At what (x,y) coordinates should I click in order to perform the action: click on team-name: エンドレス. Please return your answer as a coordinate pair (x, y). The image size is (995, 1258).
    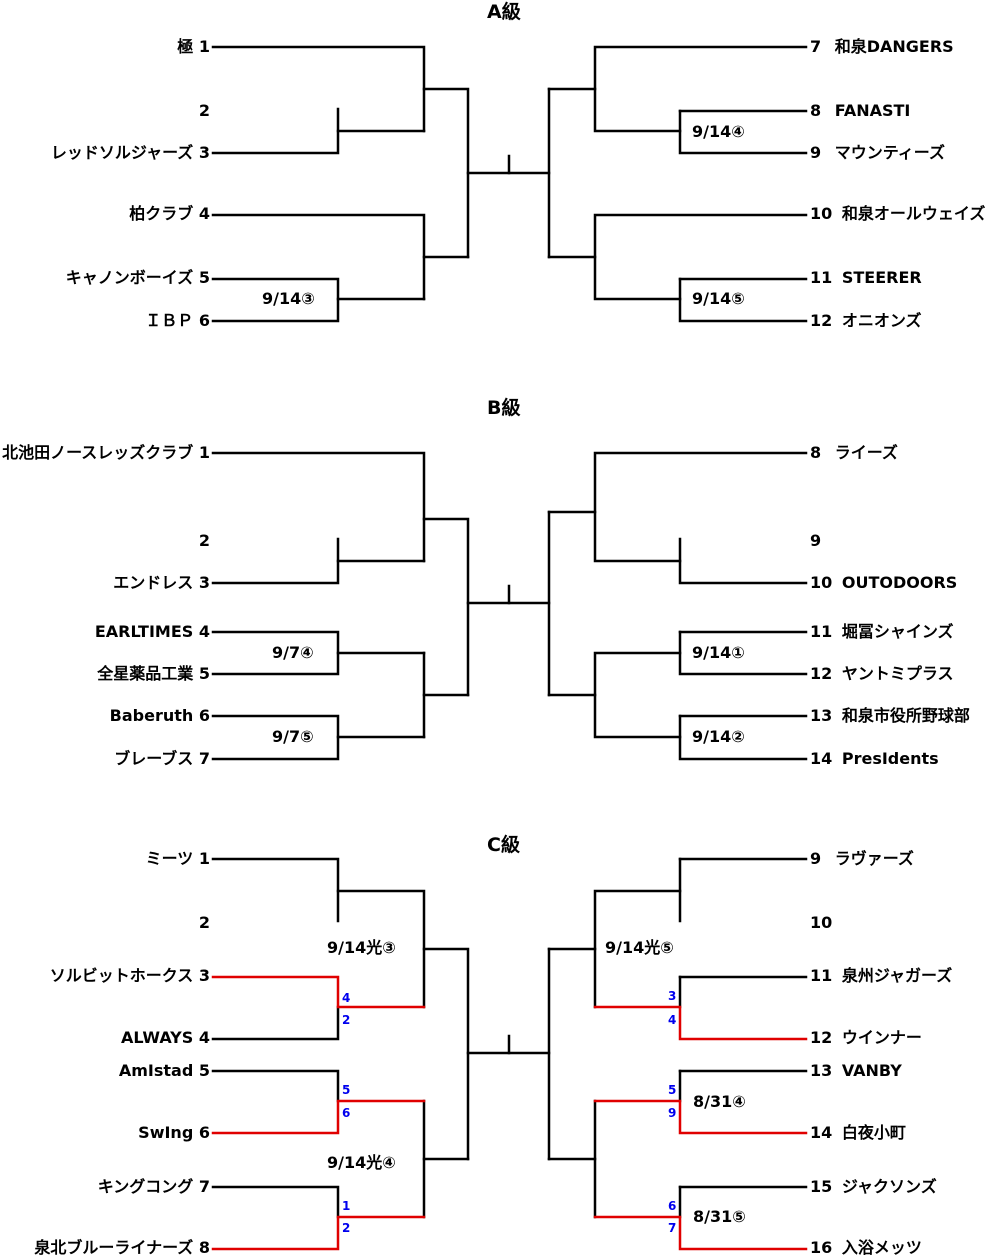
    Looking at the image, I should click on (153, 582).